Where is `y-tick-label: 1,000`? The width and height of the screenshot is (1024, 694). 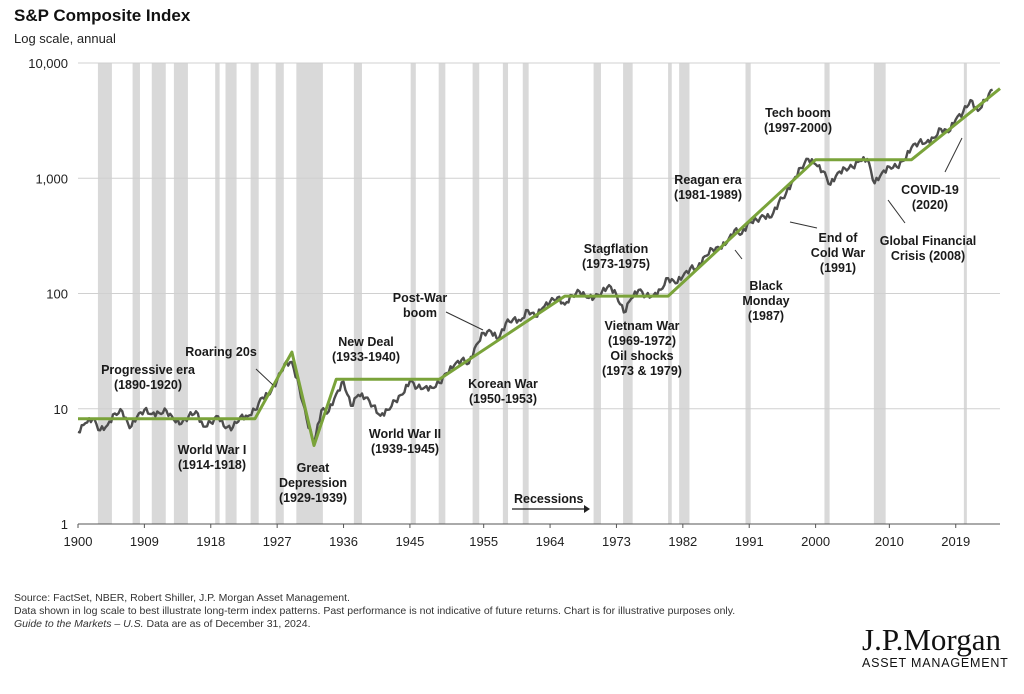 y-tick-label: 1,000 is located at coordinates (51, 178).